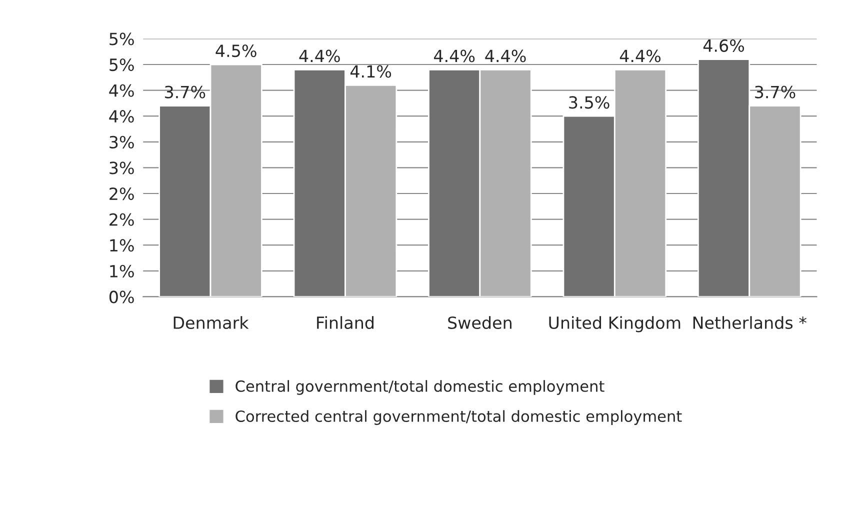 Image resolution: width=842 pixels, height=516 pixels. I want to click on x-tick-label: Sweden, so click(480, 323).